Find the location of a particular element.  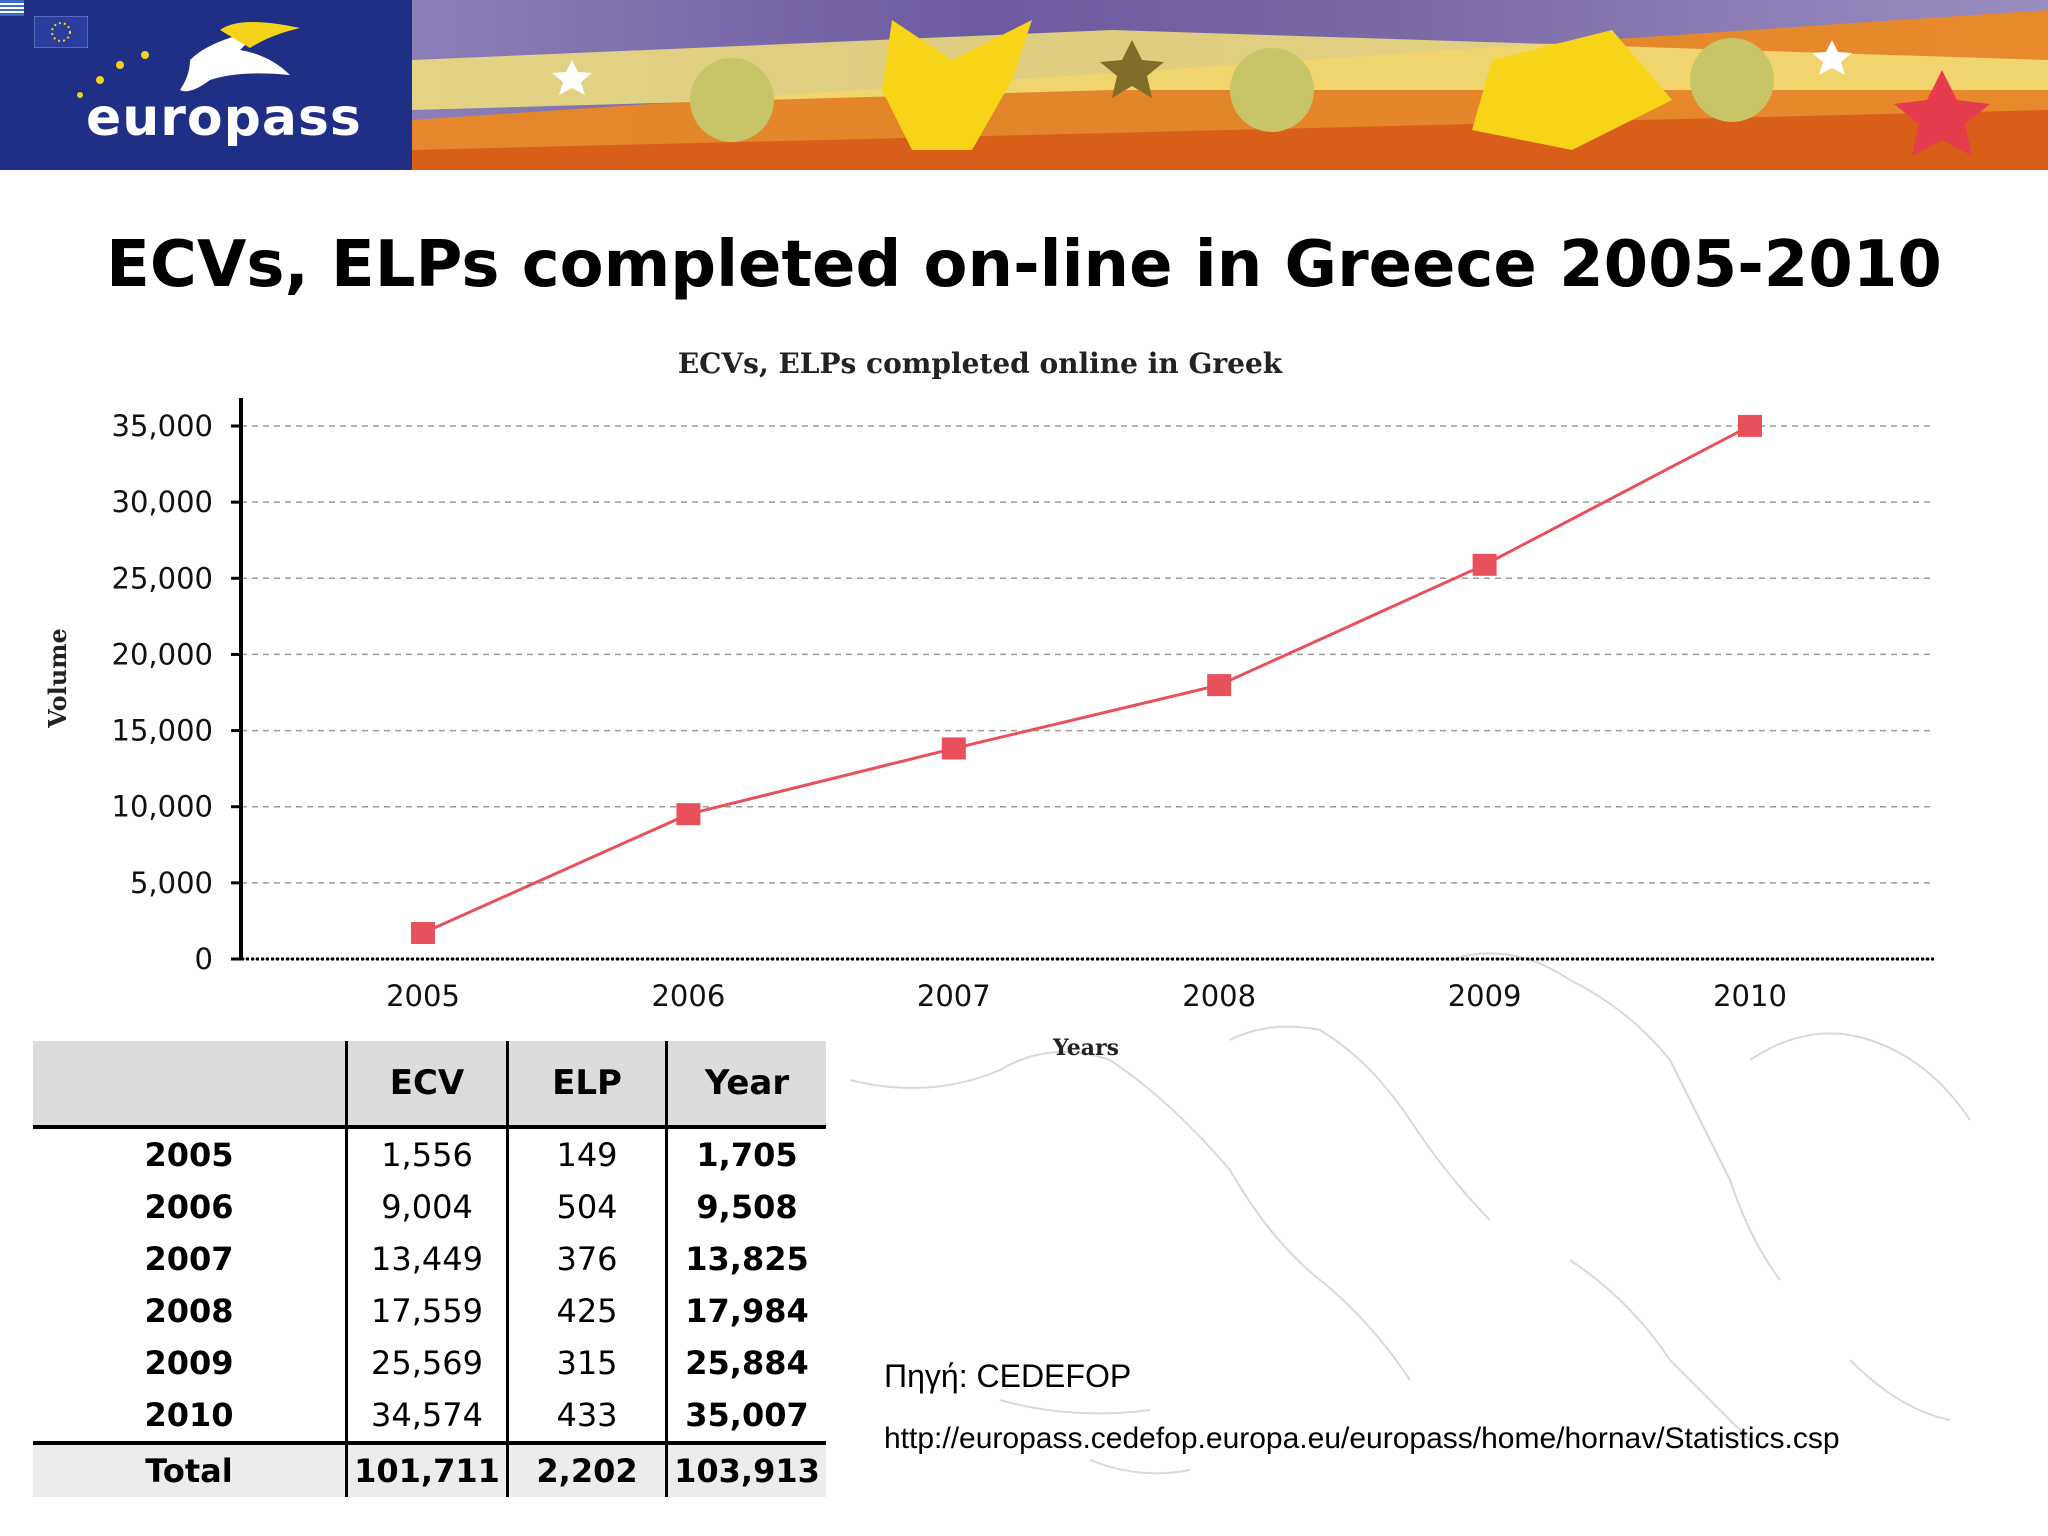

chart-title: ECVs, ELPs completed online in Greek is located at coordinates (980, 363).